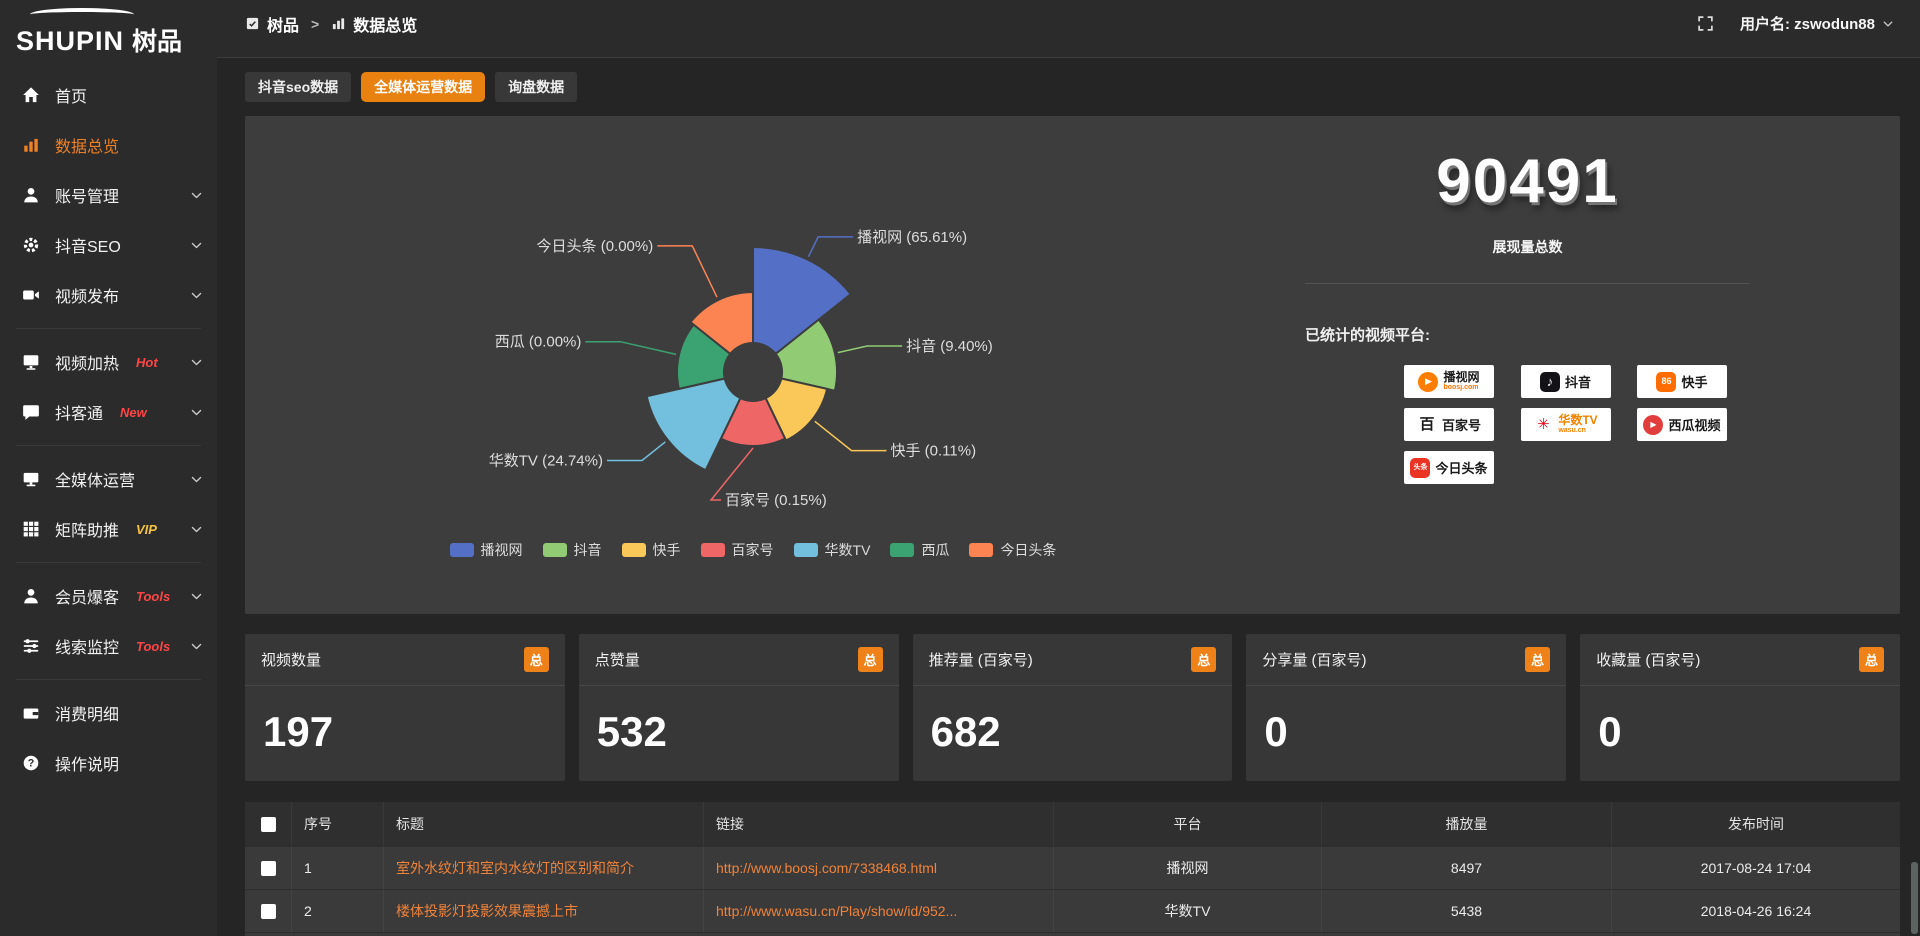  I want to click on sidebar-item-视频加热: 视频加热 Hot, so click(108, 362).